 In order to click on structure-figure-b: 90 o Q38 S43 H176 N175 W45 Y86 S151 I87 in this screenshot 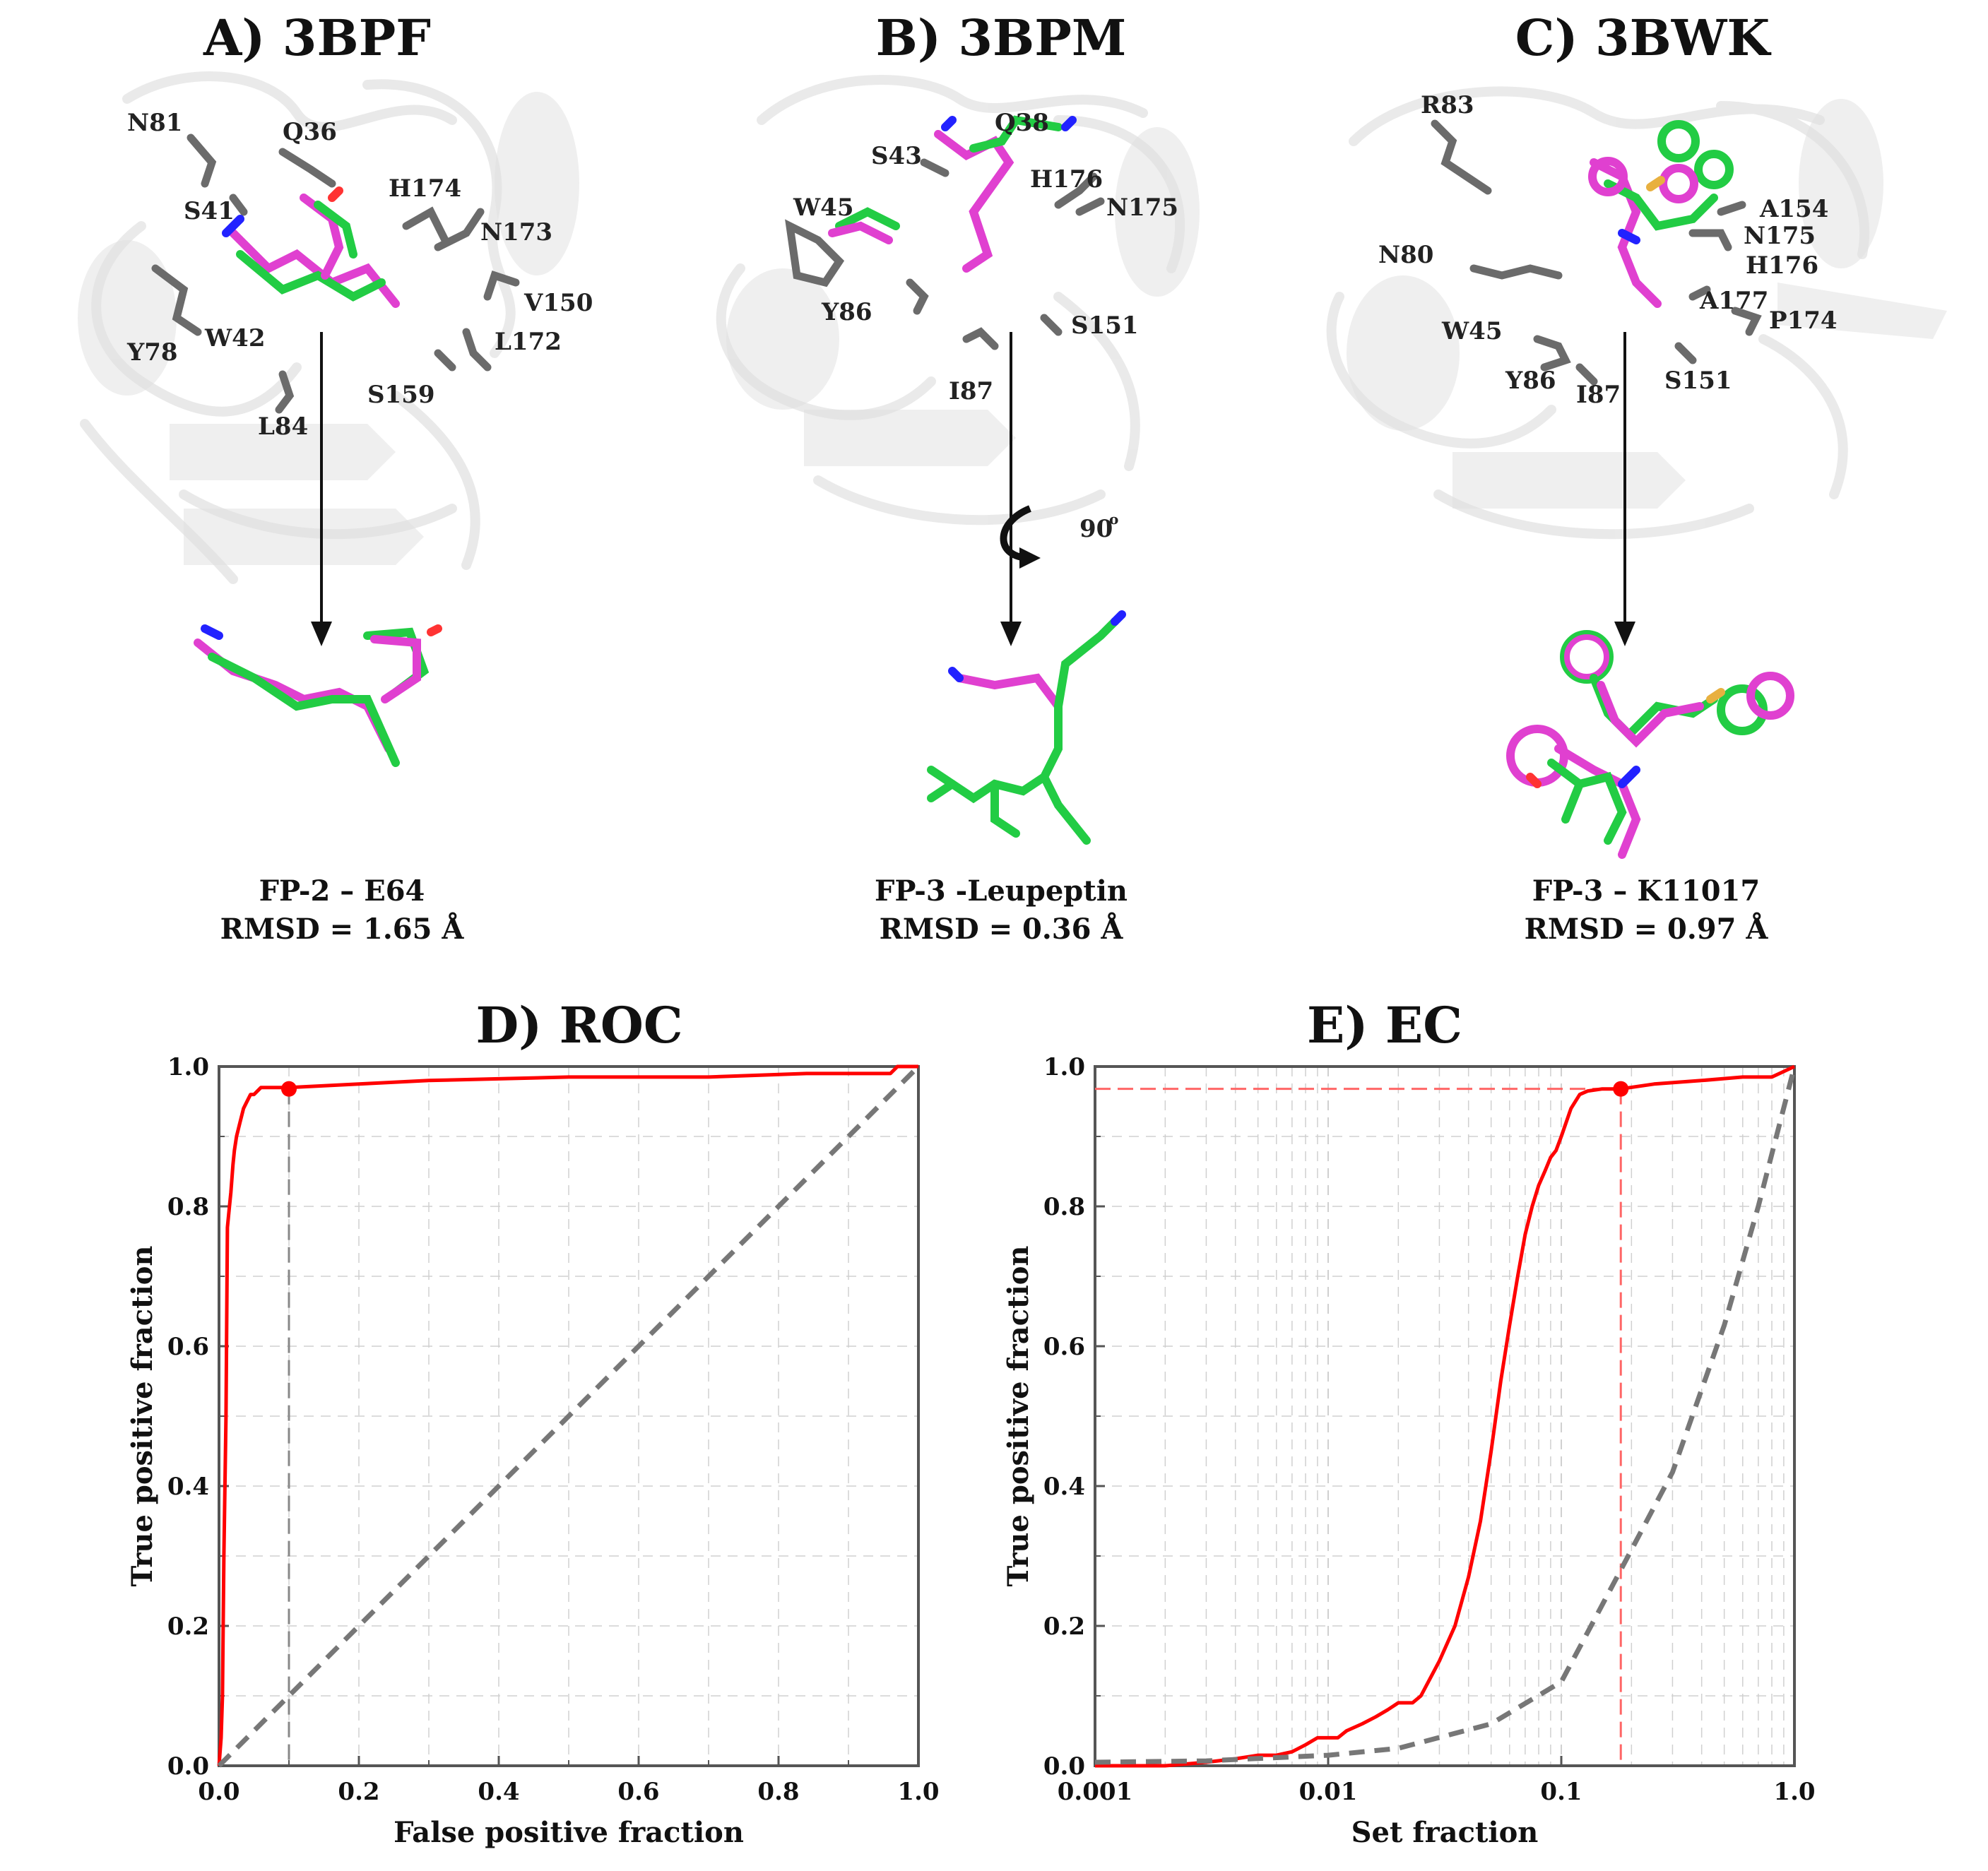, I will do `click(958, 460)`.